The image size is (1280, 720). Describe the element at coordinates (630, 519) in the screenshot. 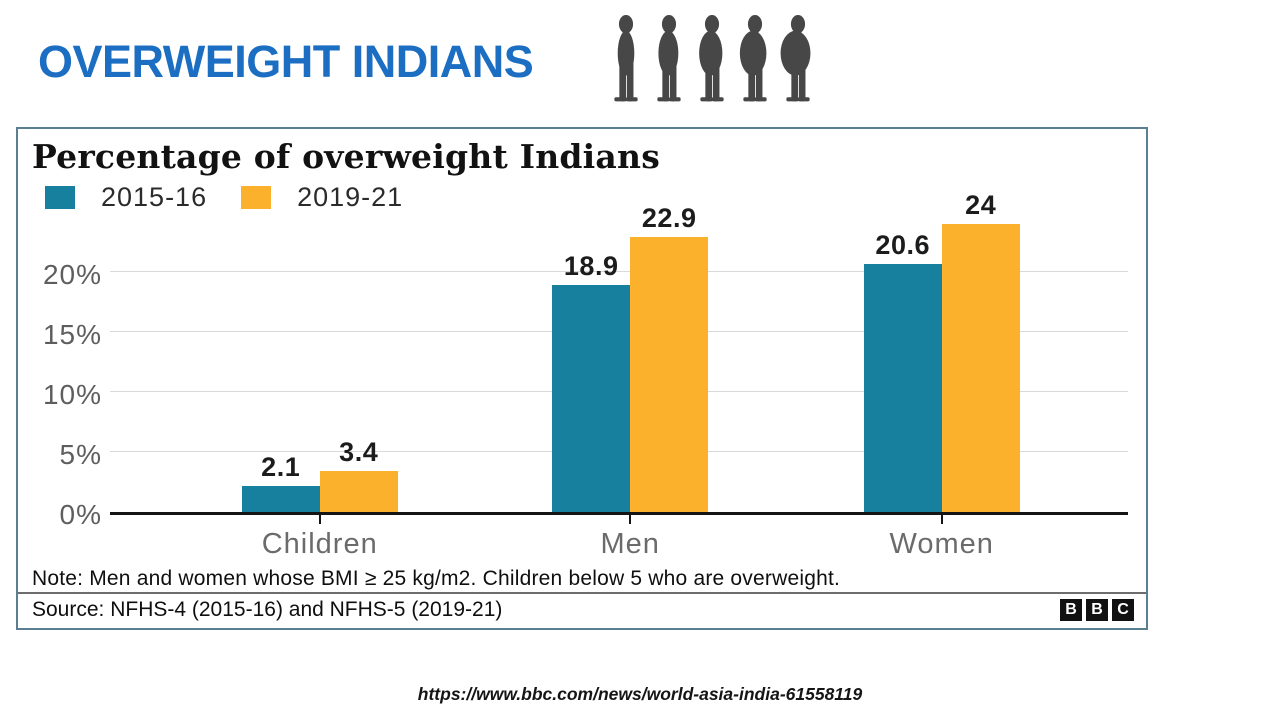

I see `x-axis-tick-men` at that location.